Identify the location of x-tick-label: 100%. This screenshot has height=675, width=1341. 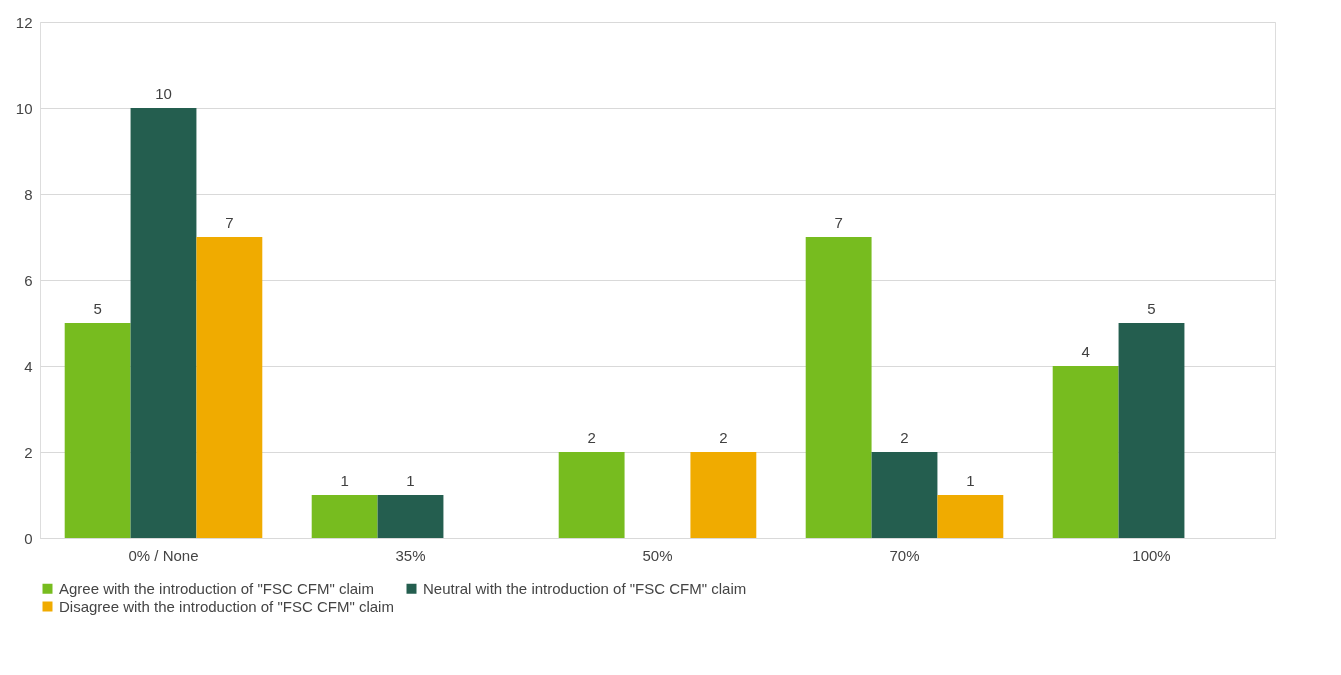
(1151, 555).